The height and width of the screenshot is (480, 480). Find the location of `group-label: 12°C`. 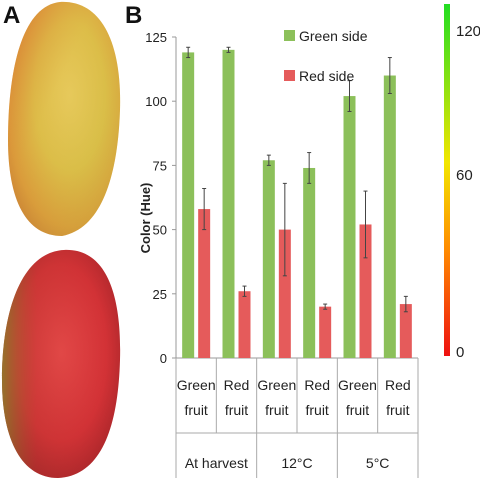

group-label: 12°C is located at coordinates (296, 463).